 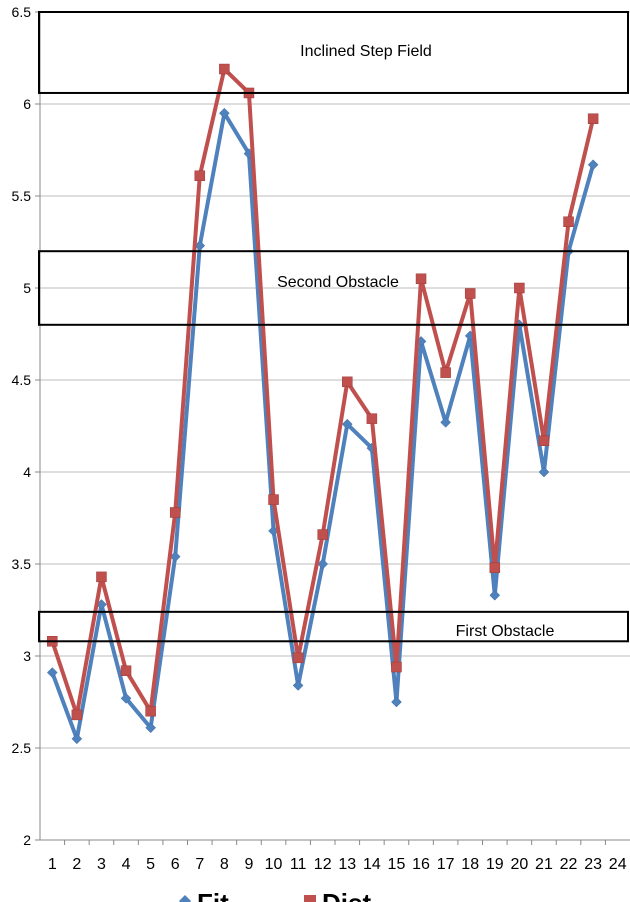 I want to click on annotation-label: First Obstacle, so click(x=505, y=631).